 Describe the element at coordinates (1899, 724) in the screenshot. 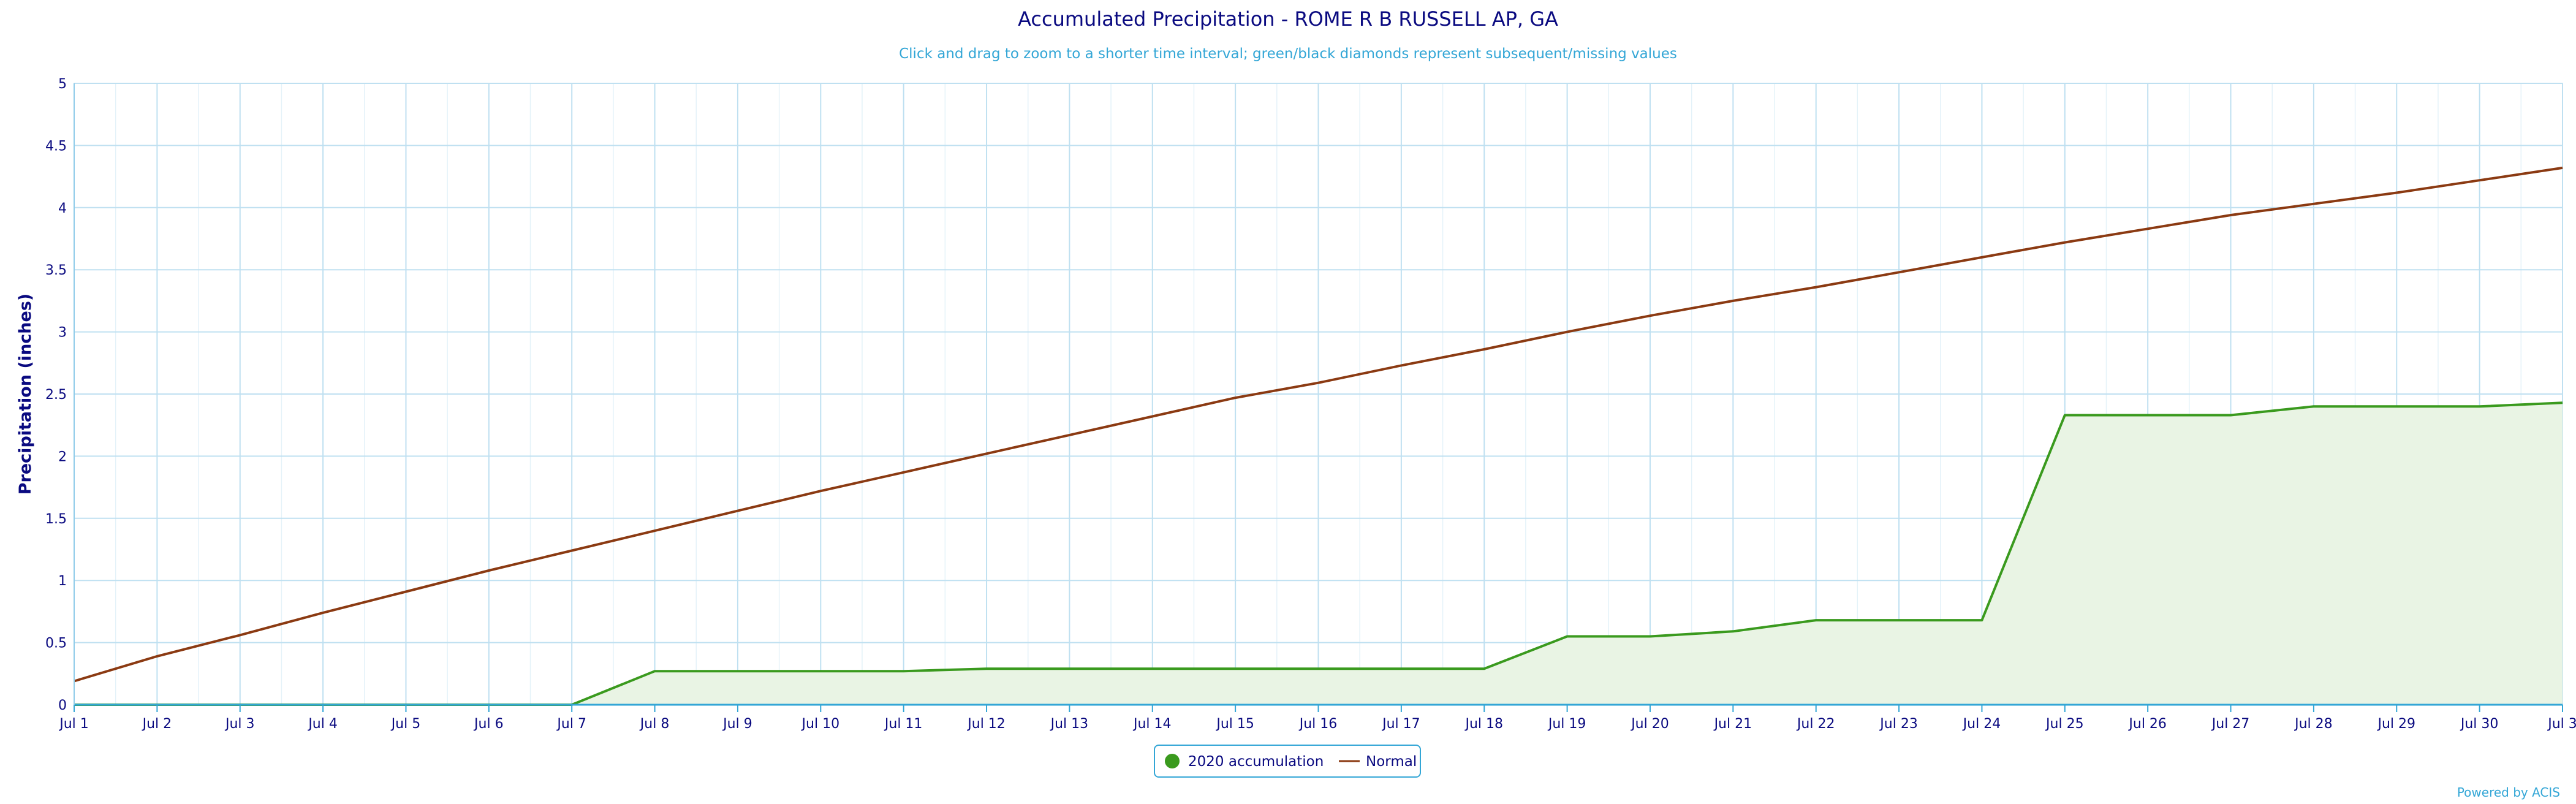

I see `x-tick-label: Jul 23` at that location.